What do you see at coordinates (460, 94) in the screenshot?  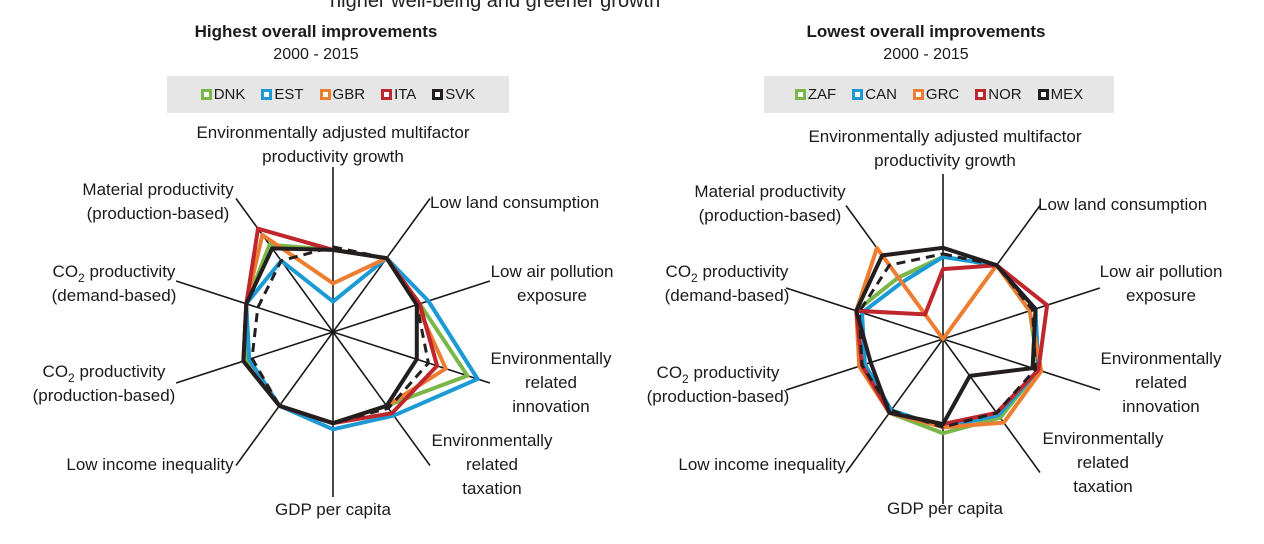 I see `legend-label: SVK` at bounding box center [460, 94].